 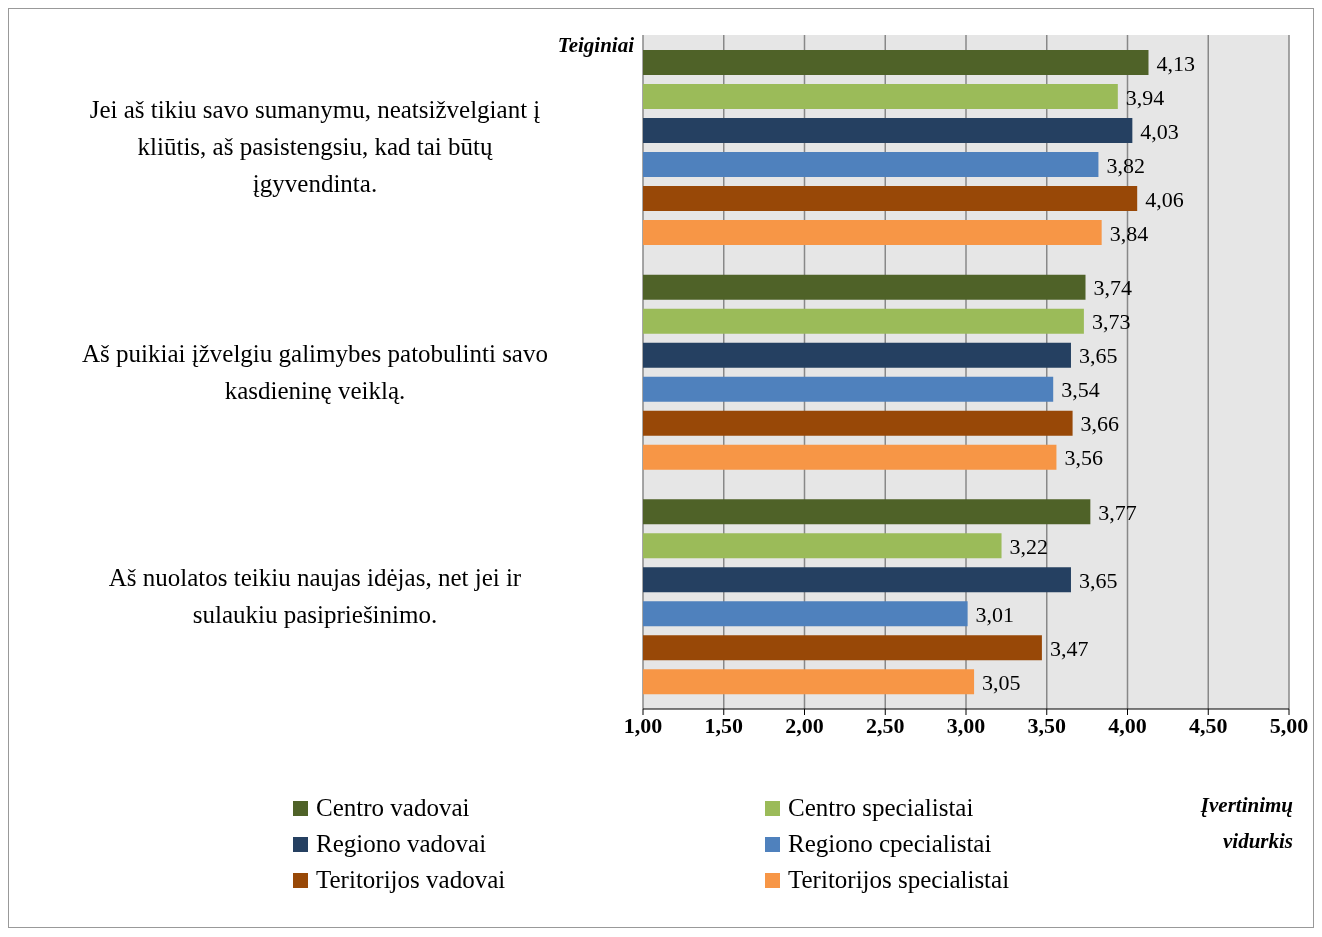 What do you see at coordinates (1127, 725) in the screenshot?
I see `x-tick-label: 4,00` at bounding box center [1127, 725].